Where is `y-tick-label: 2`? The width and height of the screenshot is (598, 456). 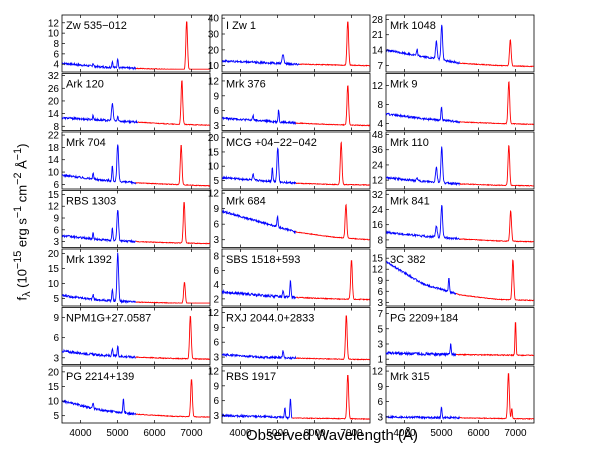 y-tick-label: 2 is located at coordinates (216, 299).